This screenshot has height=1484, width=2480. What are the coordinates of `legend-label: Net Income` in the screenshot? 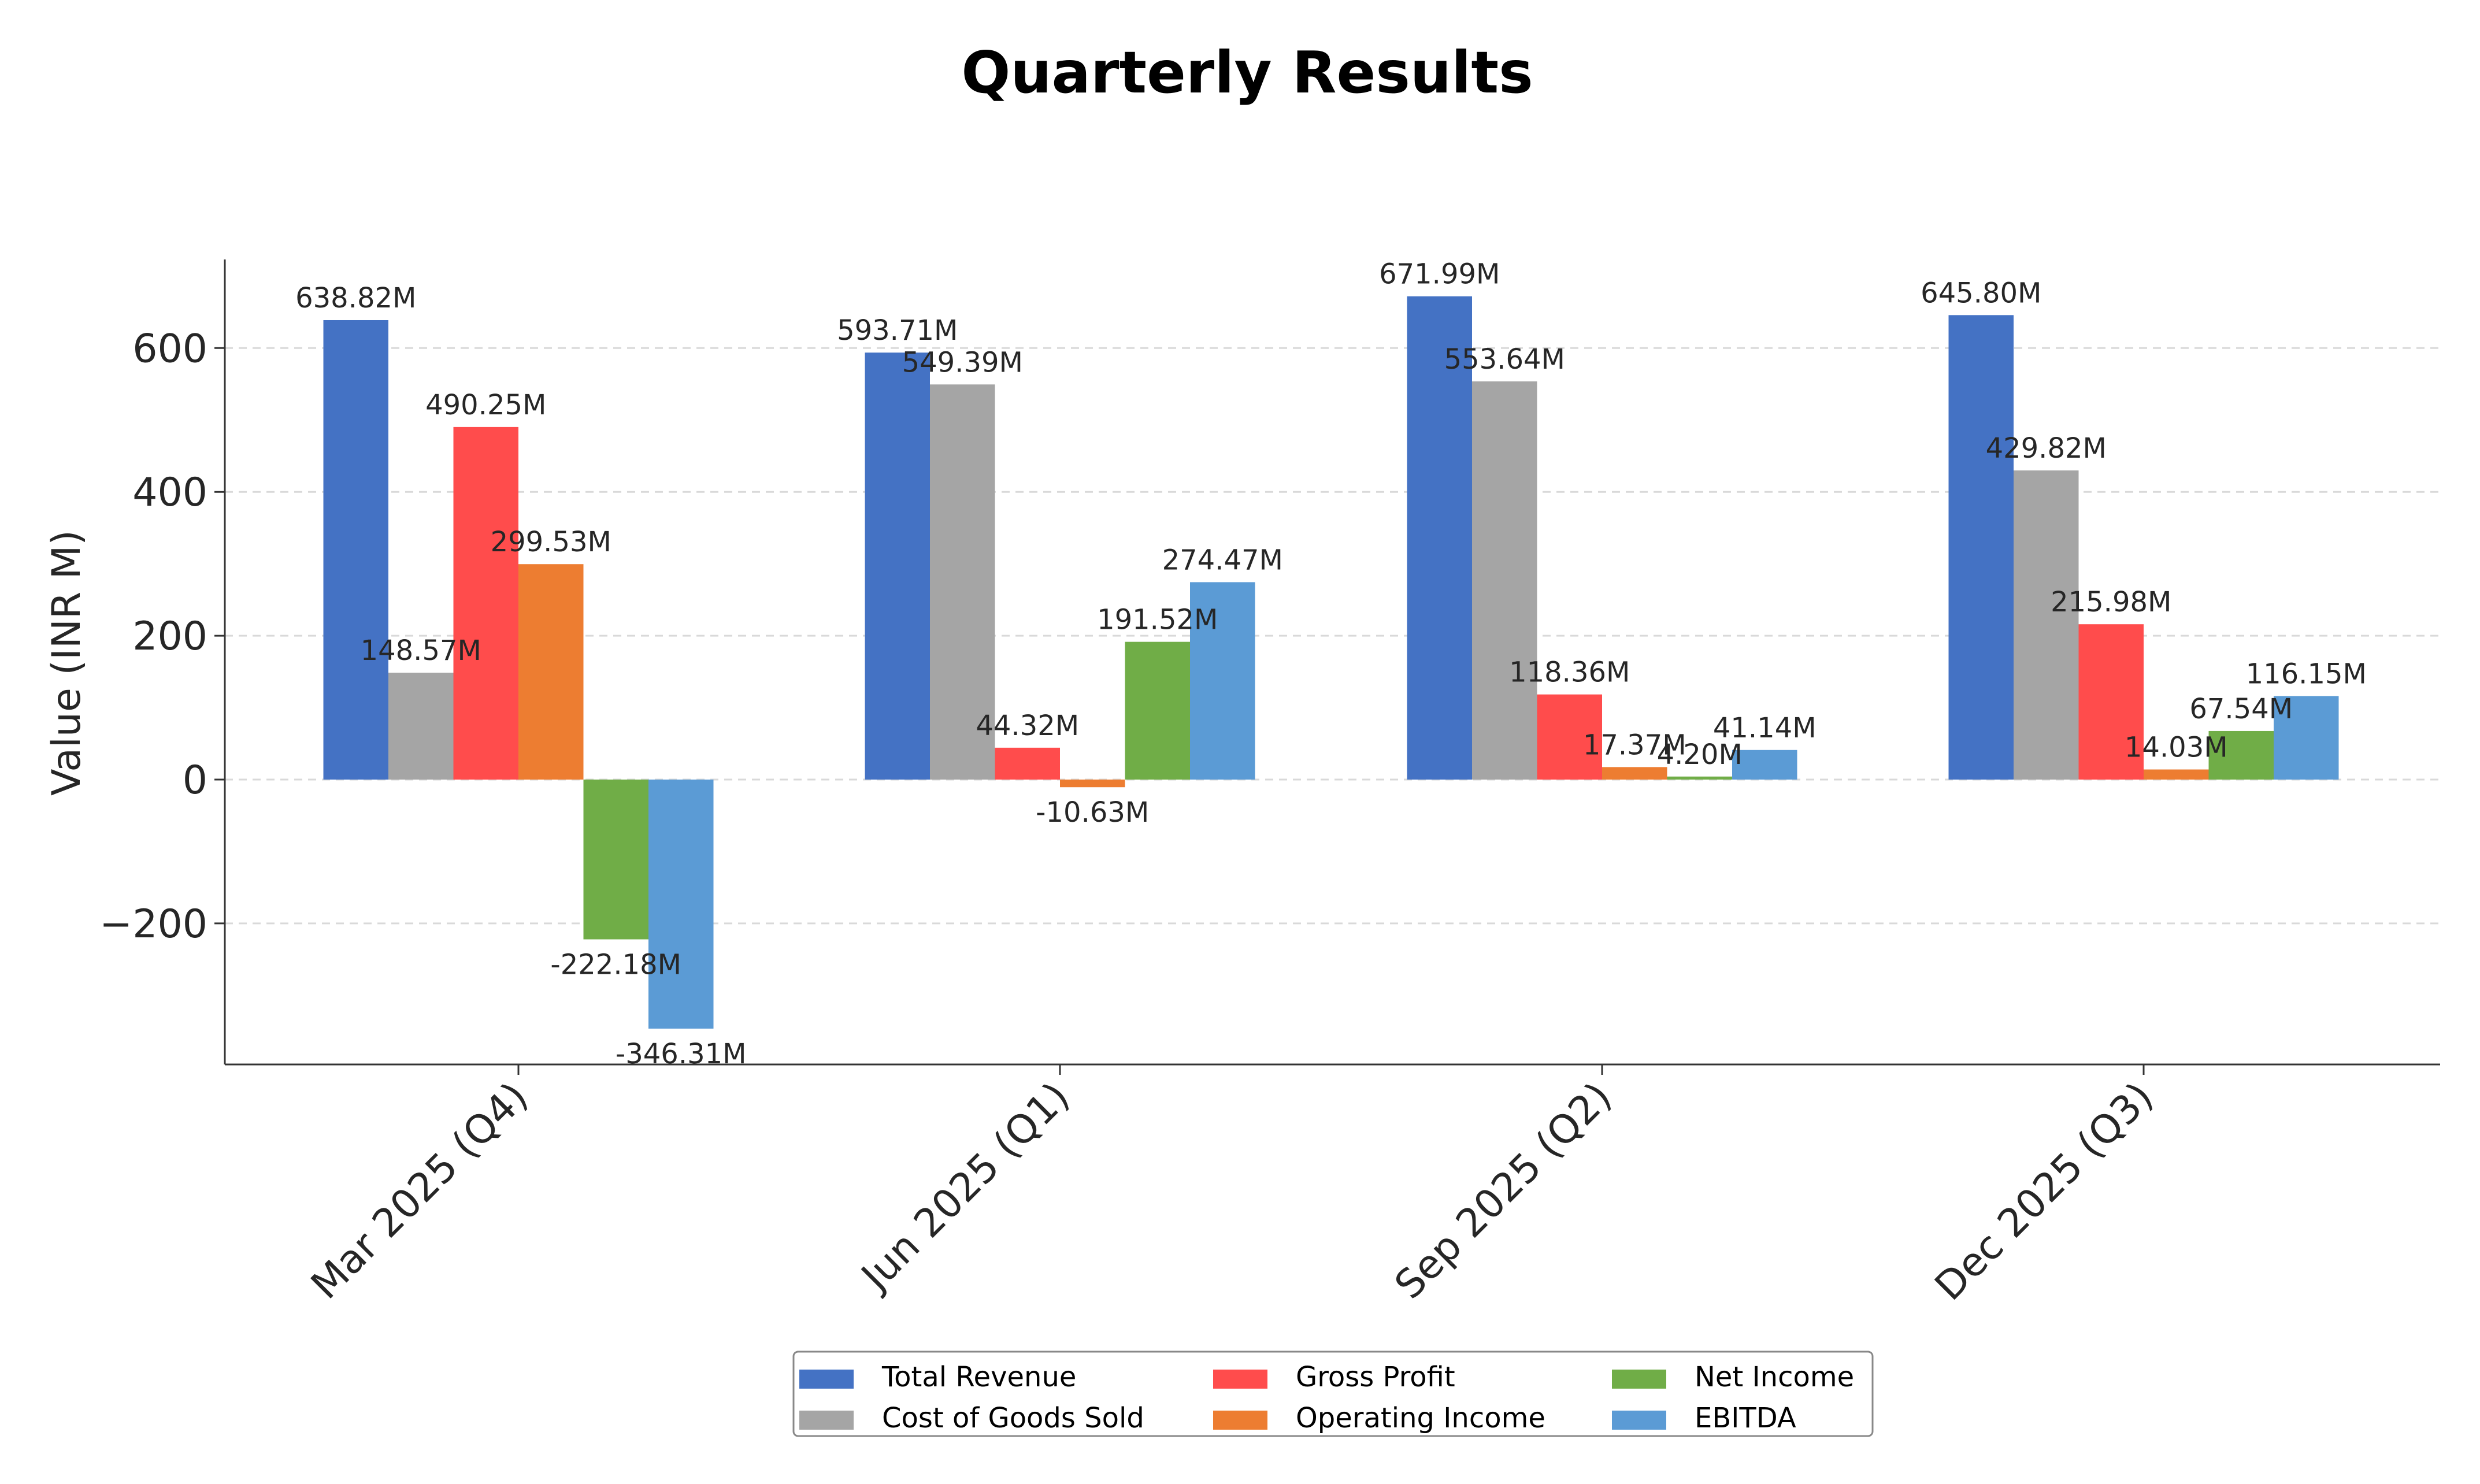 It's located at (1774, 1377).